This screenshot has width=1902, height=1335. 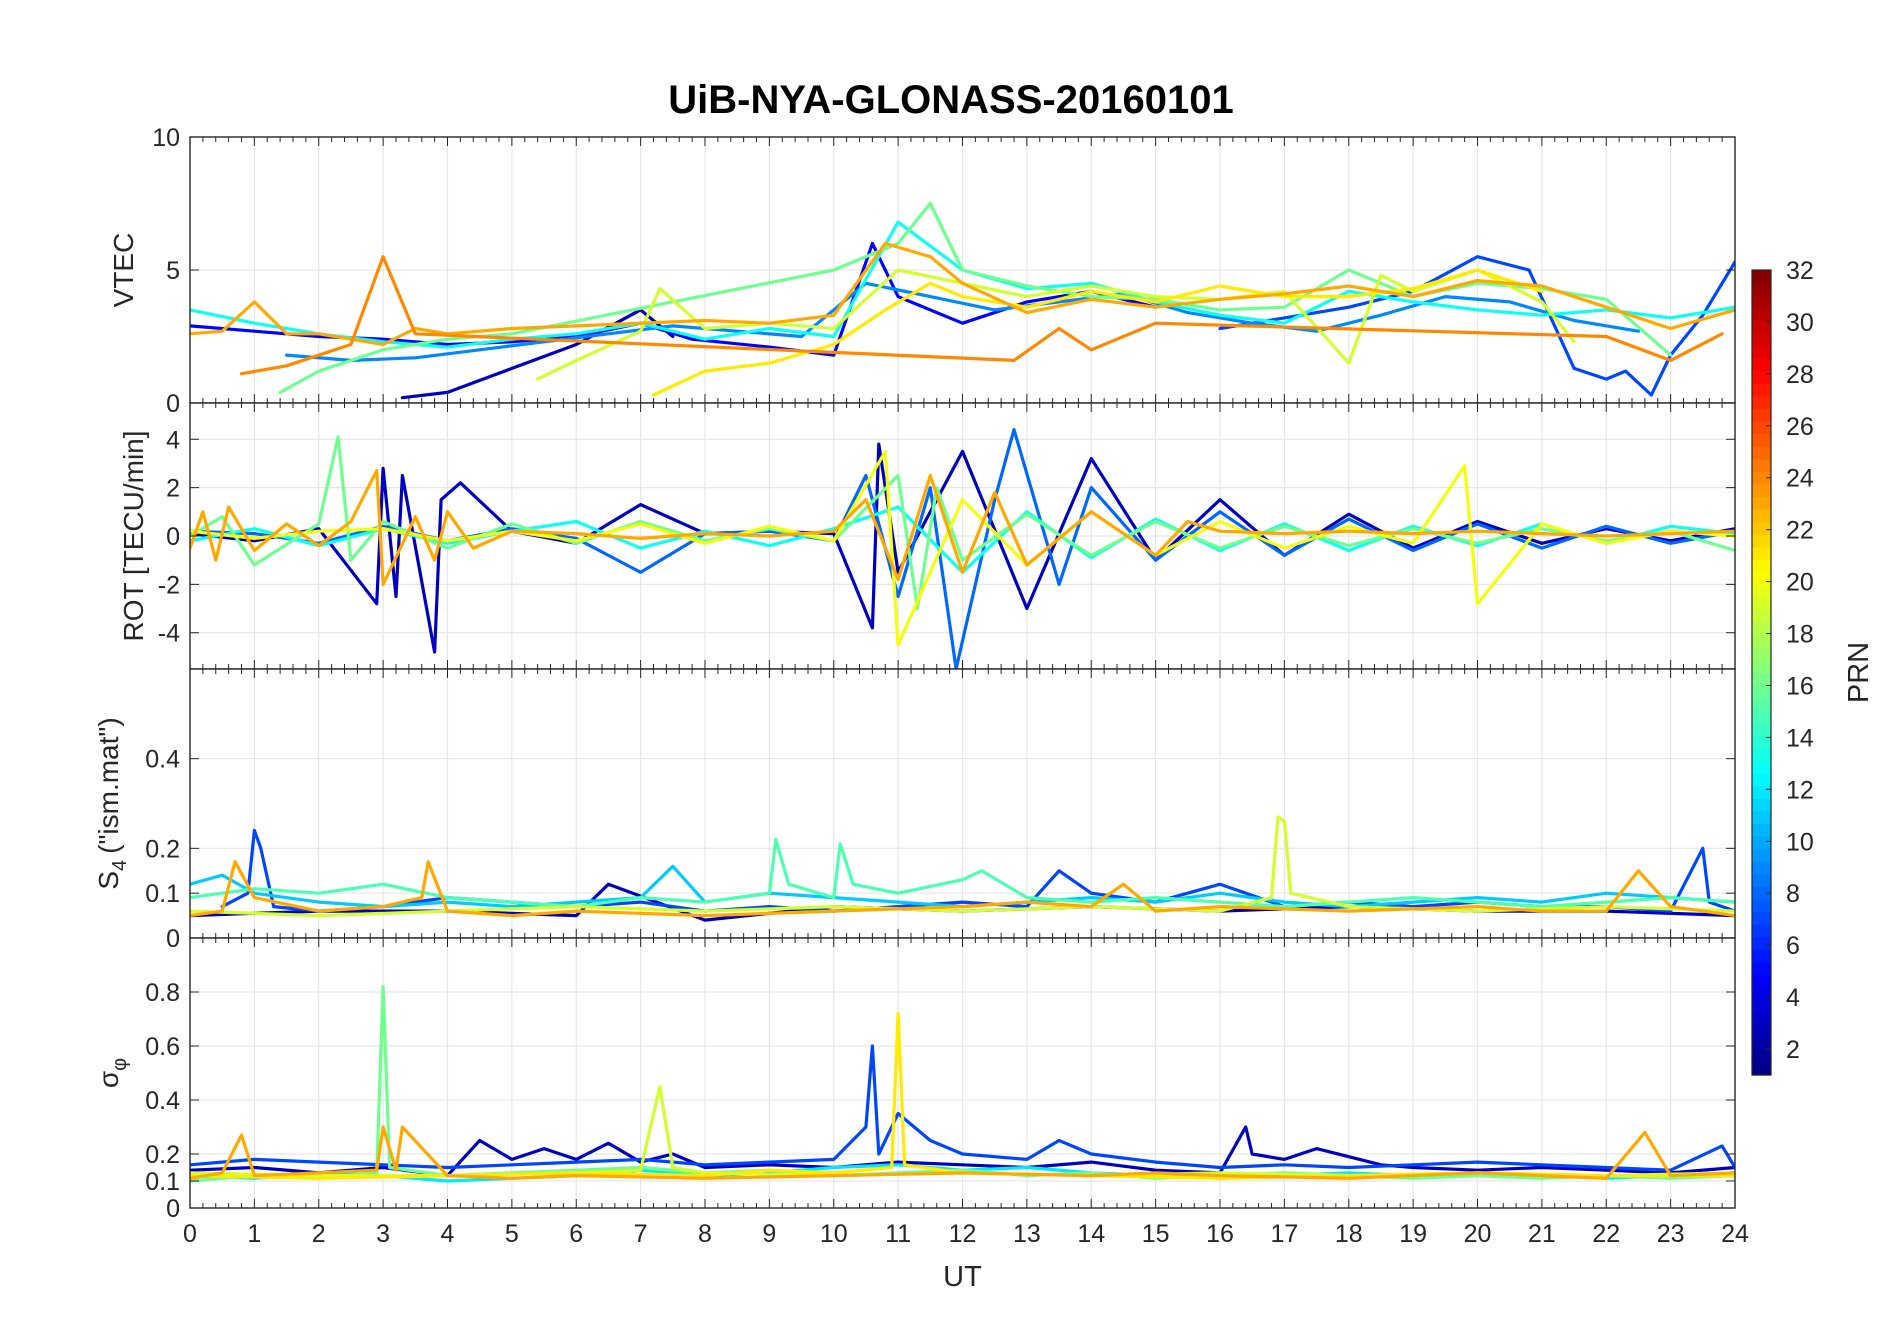 What do you see at coordinates (1091, 1234) in the screenshot?
I see `x-tick-label: 14` at bounding box center [1091, 1234].